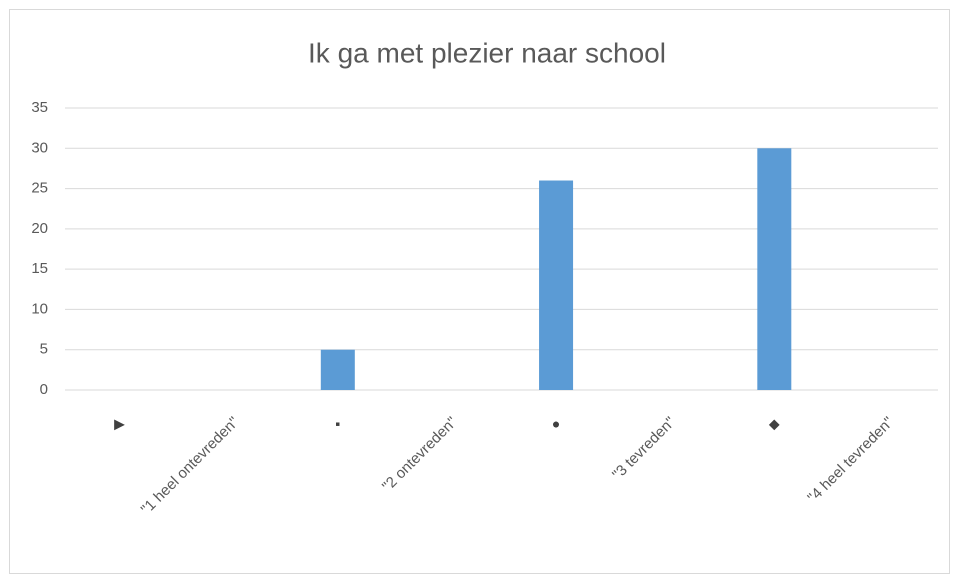 This screenshot has height=579, width=955. What do you see at coordinates (44, 389) in the screenshot?
I see `y-tick-label: 0` at bounding box center [44, 389].